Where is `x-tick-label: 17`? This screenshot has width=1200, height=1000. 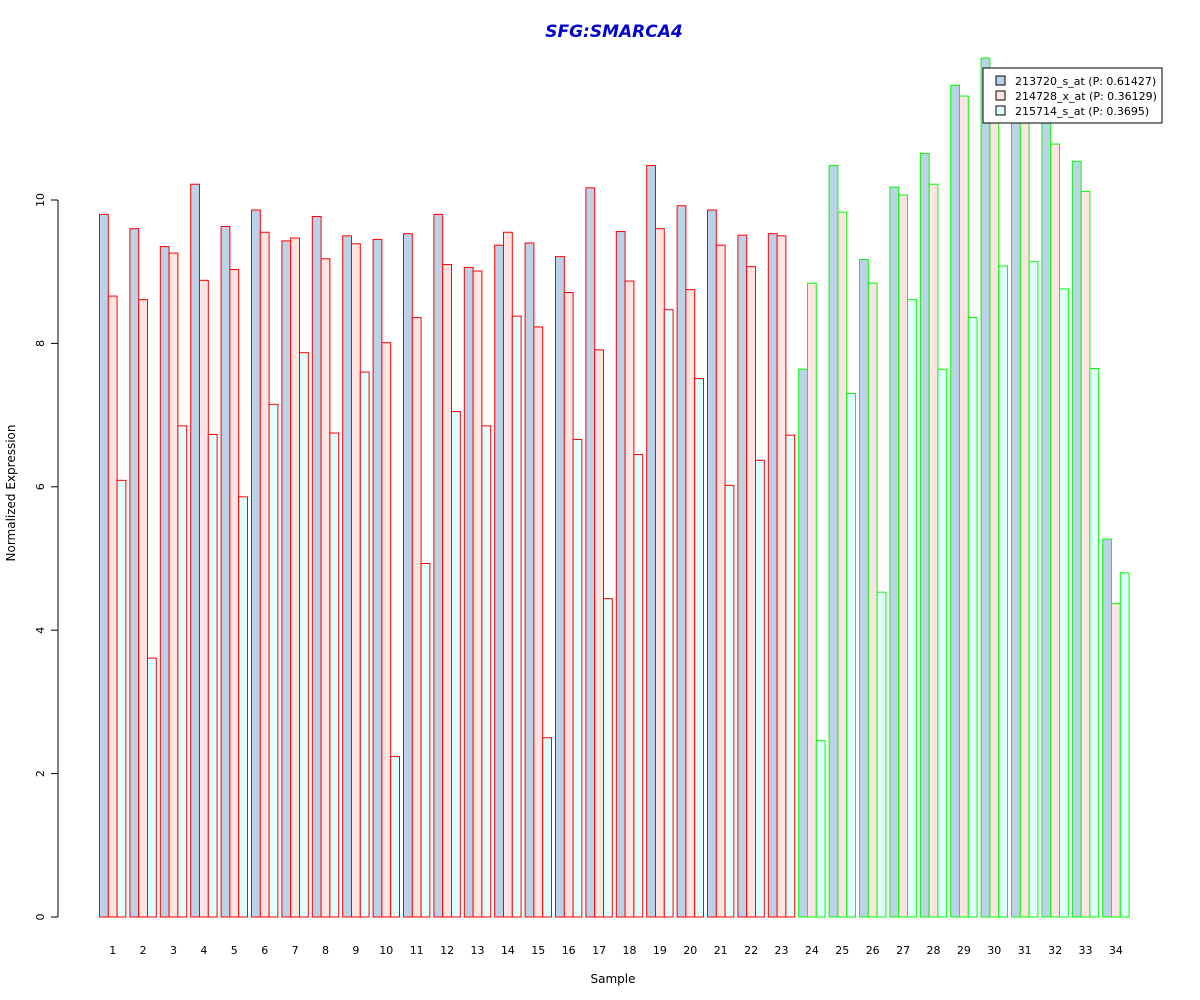 x-tick-label: 17 is located at coordinates (599, 950).